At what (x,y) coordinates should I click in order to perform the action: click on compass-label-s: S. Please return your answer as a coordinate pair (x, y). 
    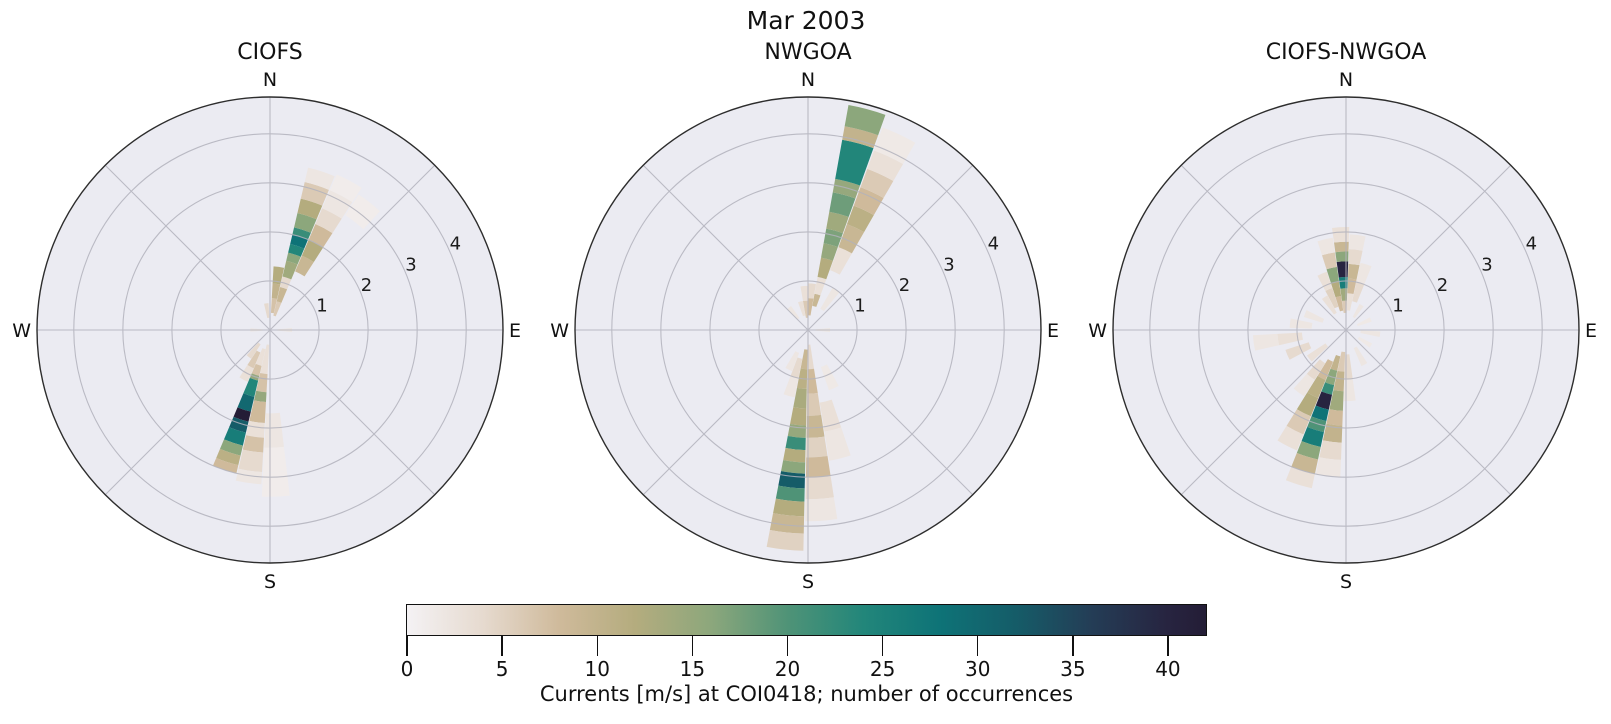
    Looking at the image, I should click on (270, 582).